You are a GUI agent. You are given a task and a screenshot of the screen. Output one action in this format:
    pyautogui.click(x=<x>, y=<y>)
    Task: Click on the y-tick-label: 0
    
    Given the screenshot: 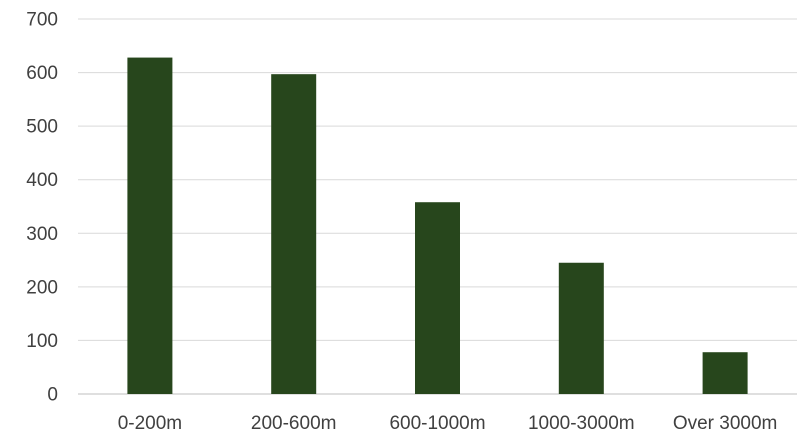 What is the action you would take?
    pyautogui.click(x=52, y=395)
    